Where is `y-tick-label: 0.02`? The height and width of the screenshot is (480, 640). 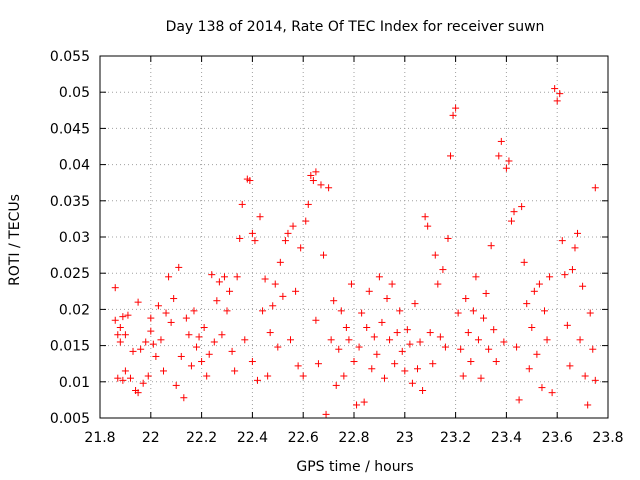 y-tick-label: 0.02 is located at coordinates (74, 310).